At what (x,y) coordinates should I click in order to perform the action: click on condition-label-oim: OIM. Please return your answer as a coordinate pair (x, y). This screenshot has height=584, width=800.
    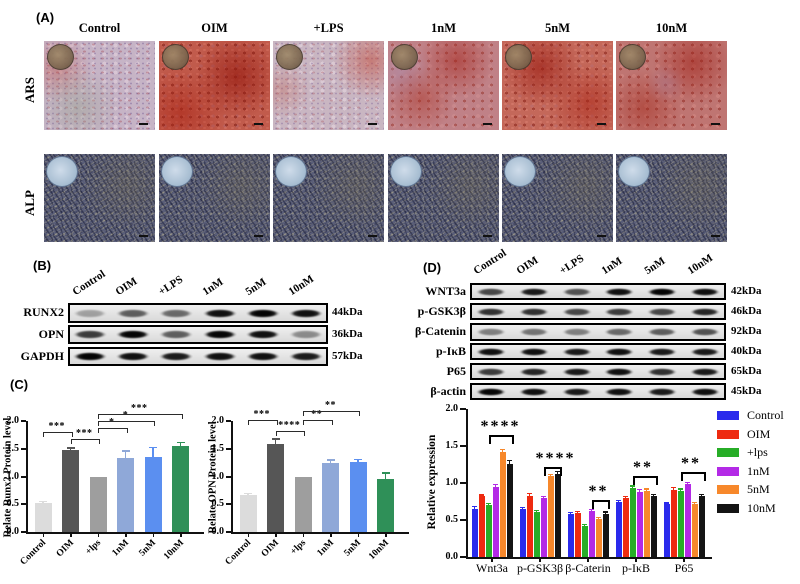
    Looking at the image, I should click on (214, 28).